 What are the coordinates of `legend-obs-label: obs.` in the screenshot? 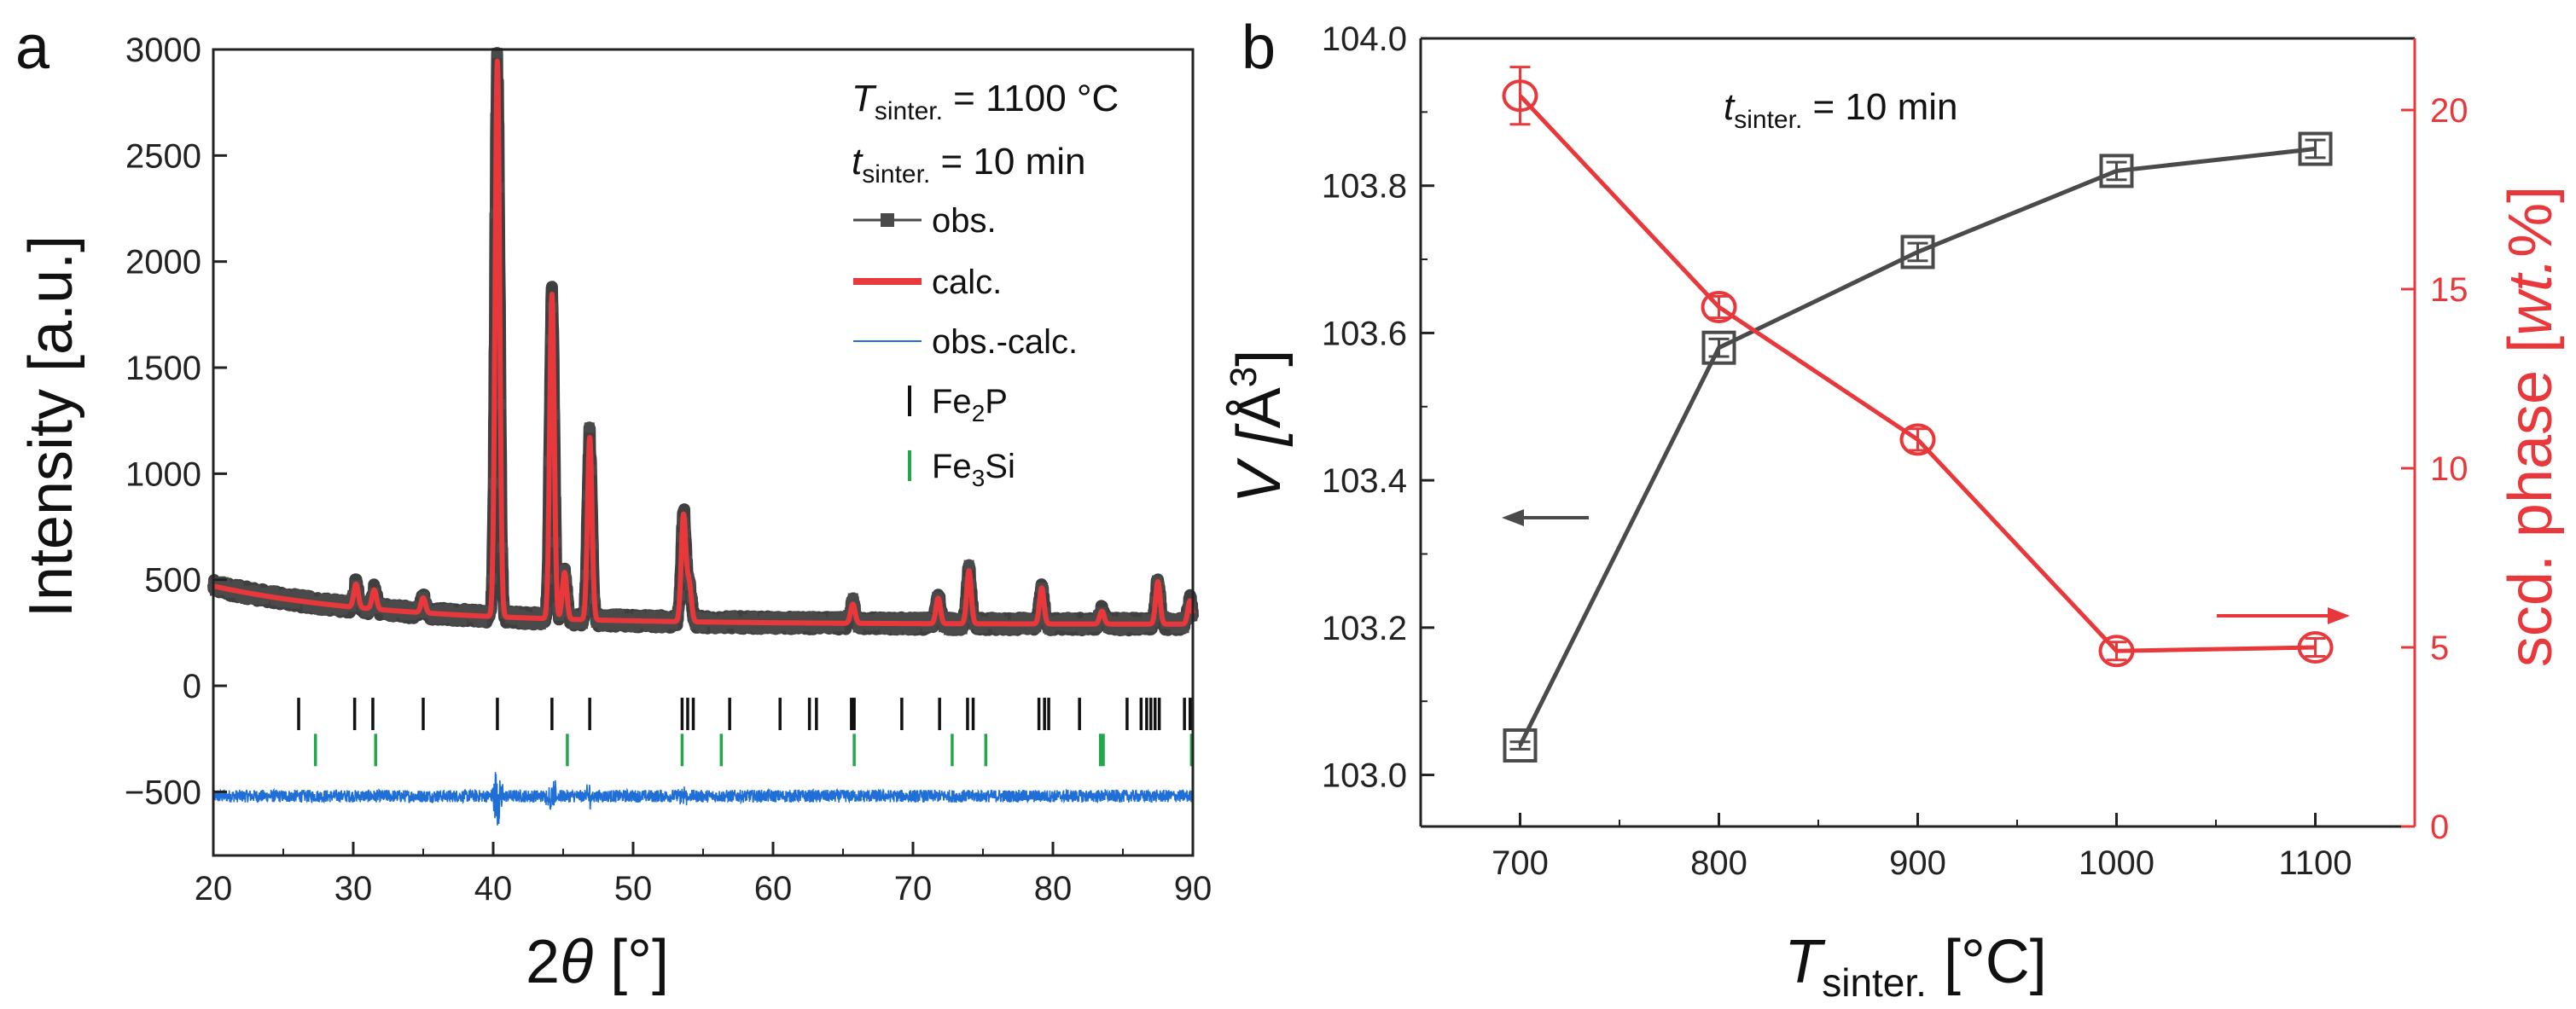 It's located at (964, 221).